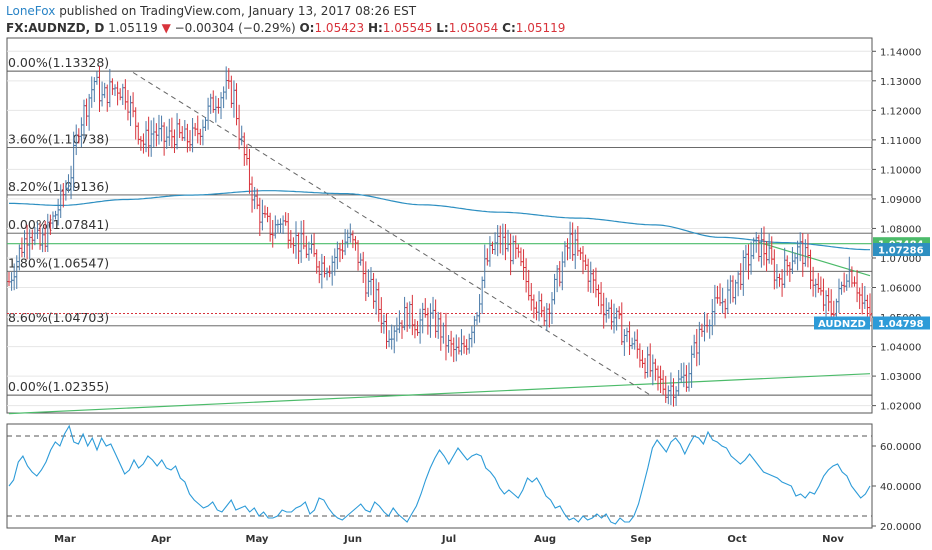 The image size is (932, 550). What do you see at coordinates (640, 539) in the screenshot?
I see `month-label: Sep` at bounding box center [640, 539].